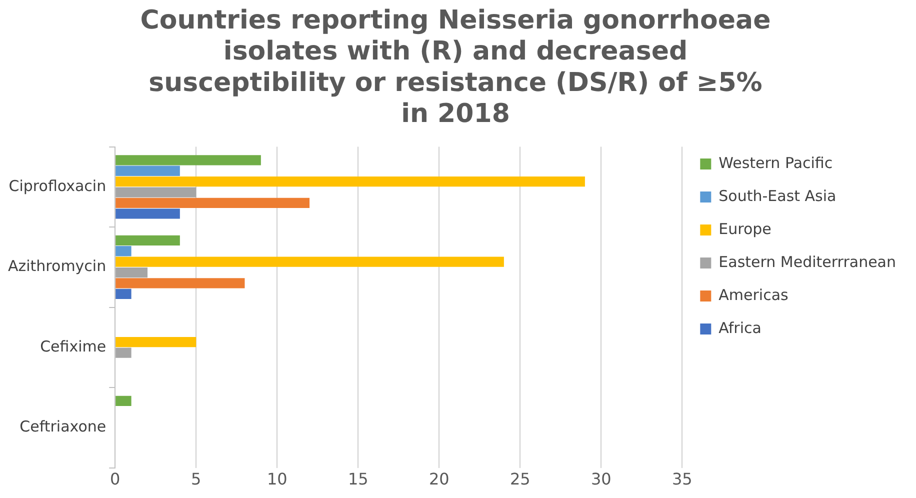 This screenshot has width=916, height=498. What do you see at coordinates (63, 427) in the screenshot?
I see `y-tick-label: Ceftriaxone` at bounding box center [63, 427].